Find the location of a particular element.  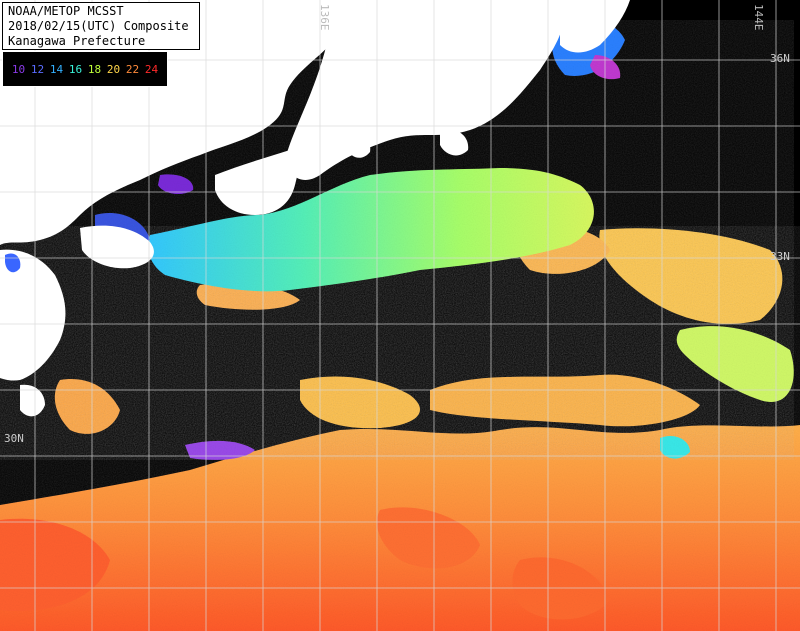

legend-item: 14 is located at coordinates (56, 69).